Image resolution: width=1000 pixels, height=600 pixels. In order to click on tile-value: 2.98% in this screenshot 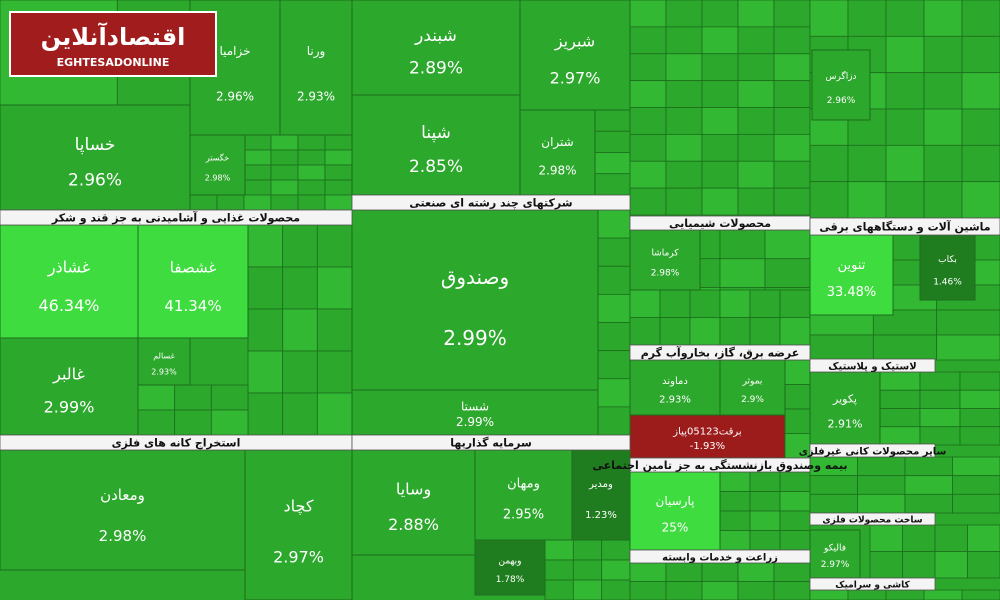, I will do `click(557, 171)`.